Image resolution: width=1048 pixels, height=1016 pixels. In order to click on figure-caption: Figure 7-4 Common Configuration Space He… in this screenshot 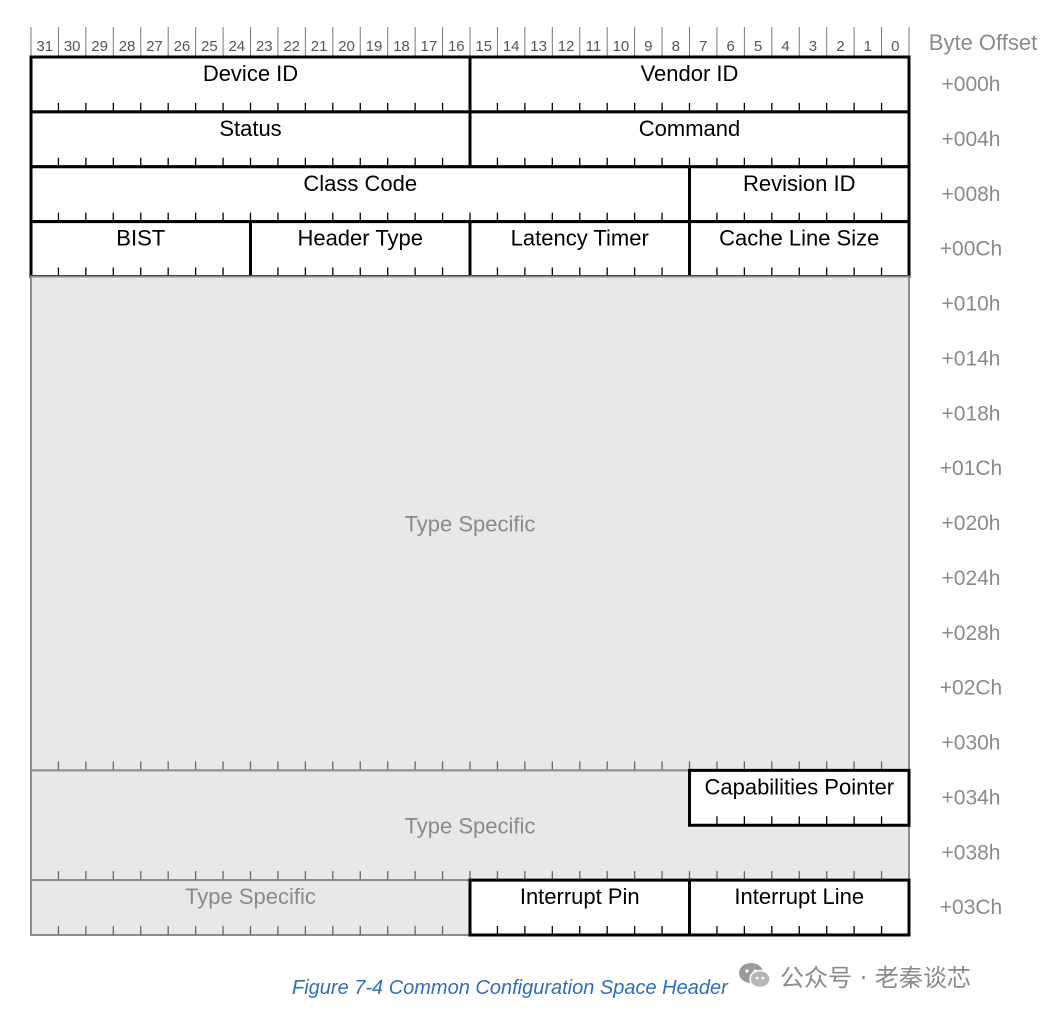, I will do `click(510, 988)`.